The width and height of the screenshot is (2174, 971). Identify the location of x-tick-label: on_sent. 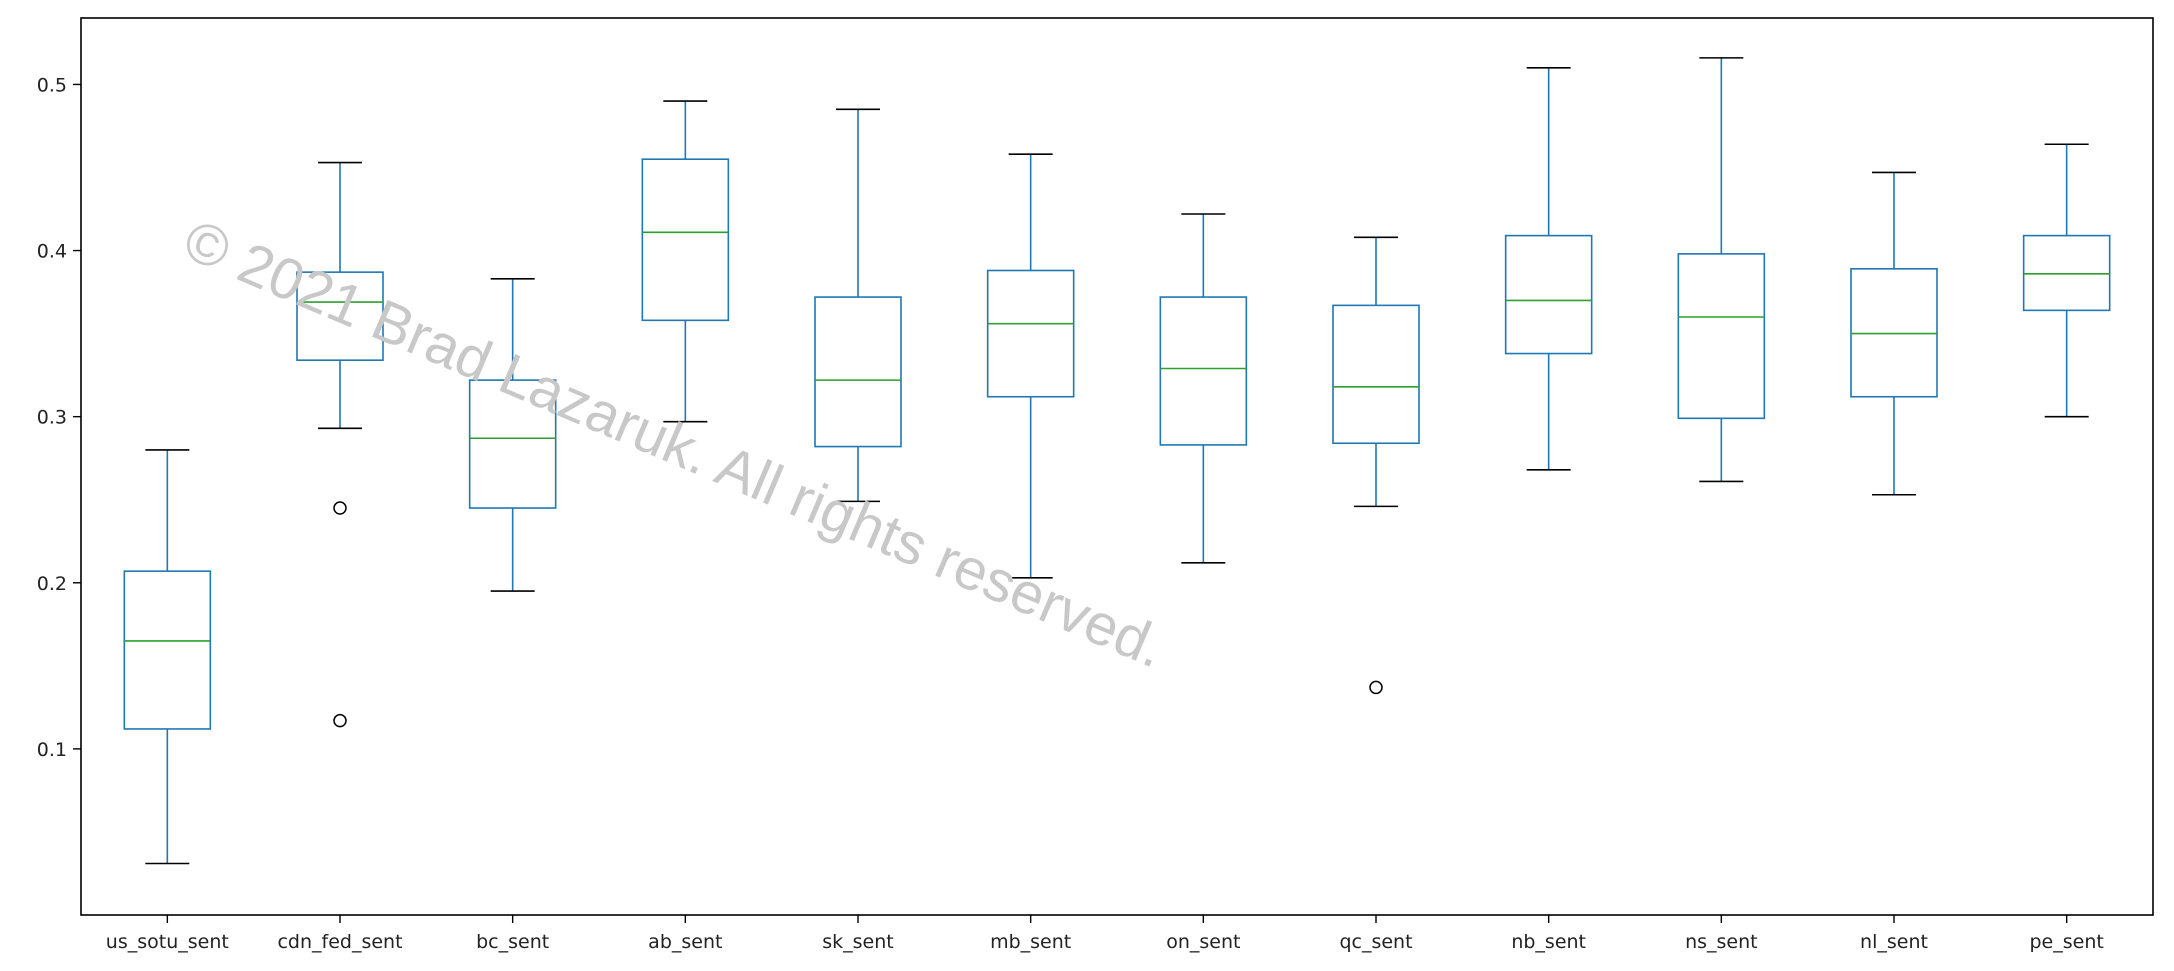
(1203, 942).